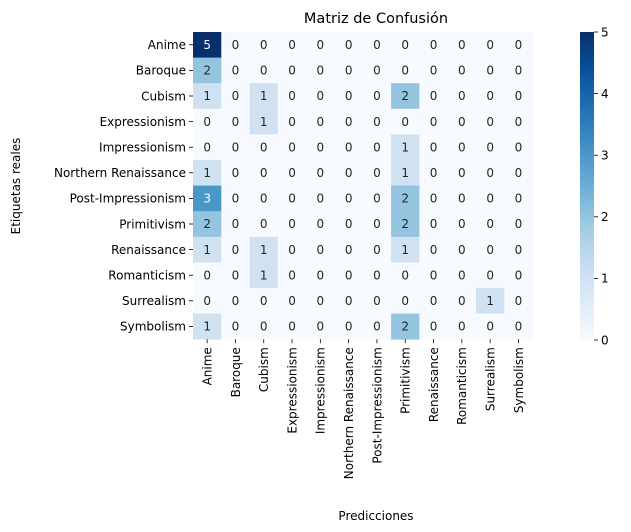 Image resolution: width=631 pixels, height=532 pixels. What do you see at coordinates (154, 301) in the screenshot?
I see `y-tick-label: Surrealism` at bounding box center [154, 301].